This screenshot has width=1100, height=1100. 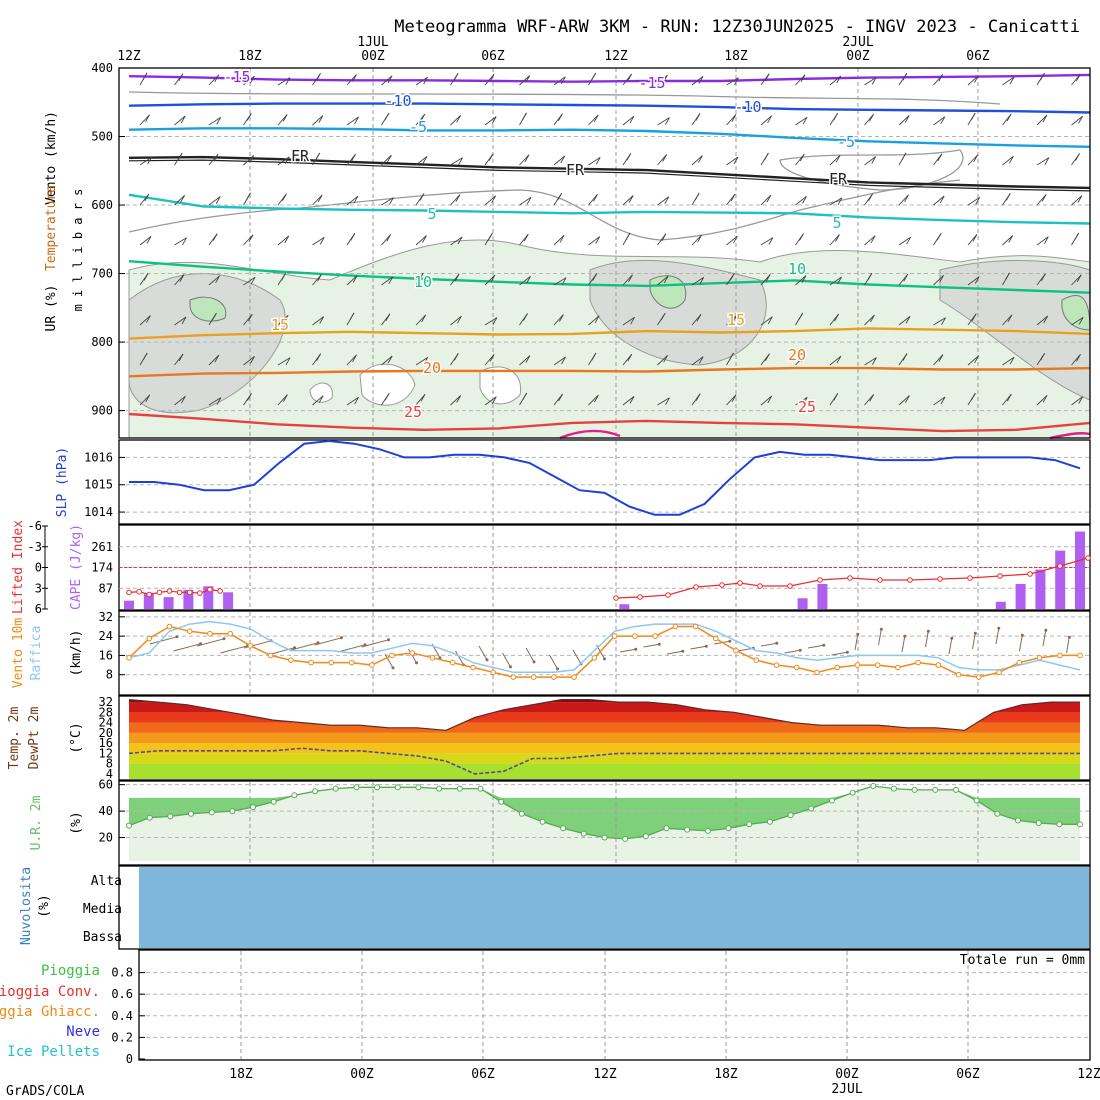 What do you see at coordinates (36, 822) in the screenshot?
I see `rh2m-ylabel: U.R. 2m` at bounding box center [36, 822].